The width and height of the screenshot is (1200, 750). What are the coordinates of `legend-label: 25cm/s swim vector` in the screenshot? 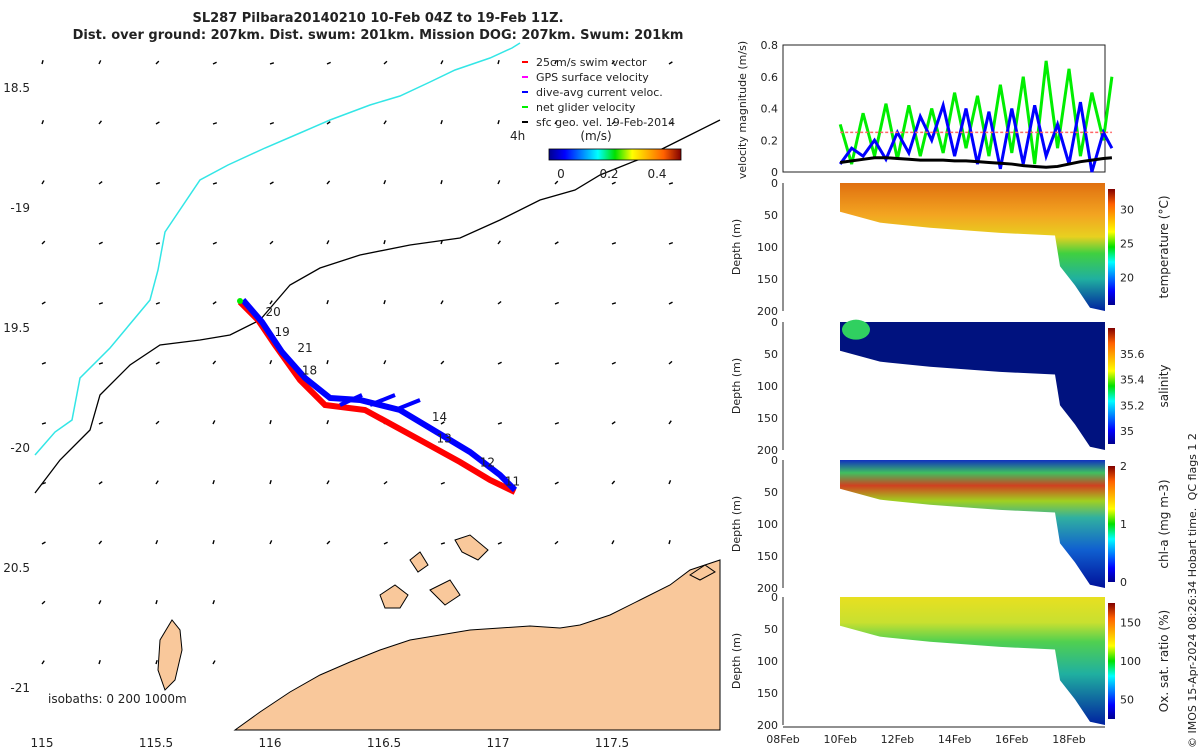 It's located at (591, 62).